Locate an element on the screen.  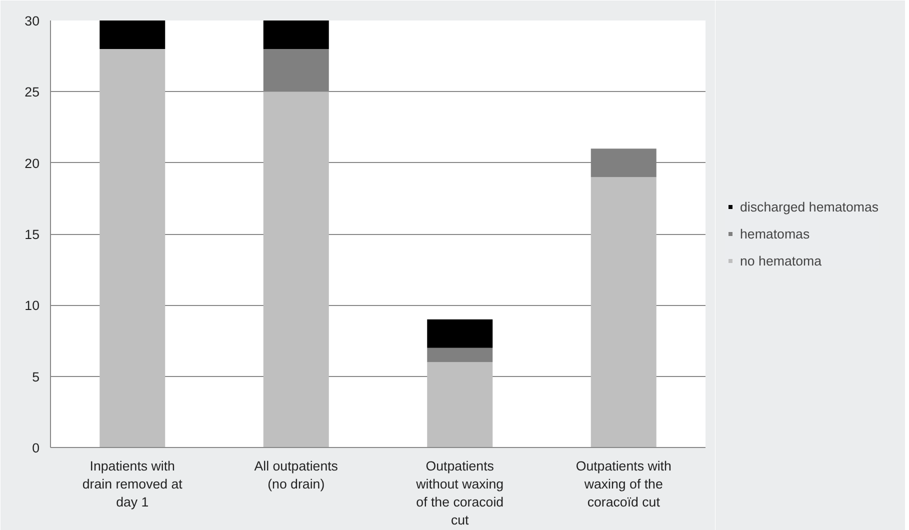
y-tick-label: 30 is located at coordinates (32, 21).